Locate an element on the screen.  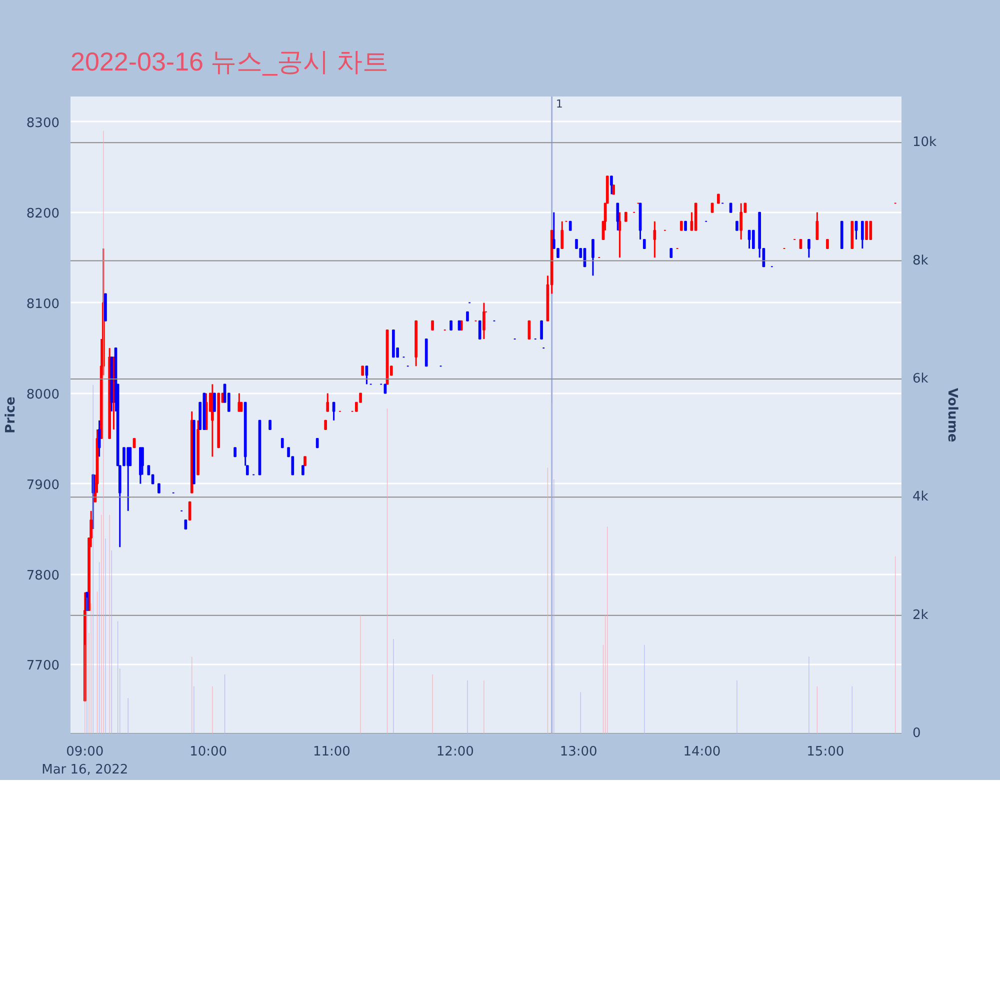
y-tick-label: 8100 is located at coordinates (43, 304).